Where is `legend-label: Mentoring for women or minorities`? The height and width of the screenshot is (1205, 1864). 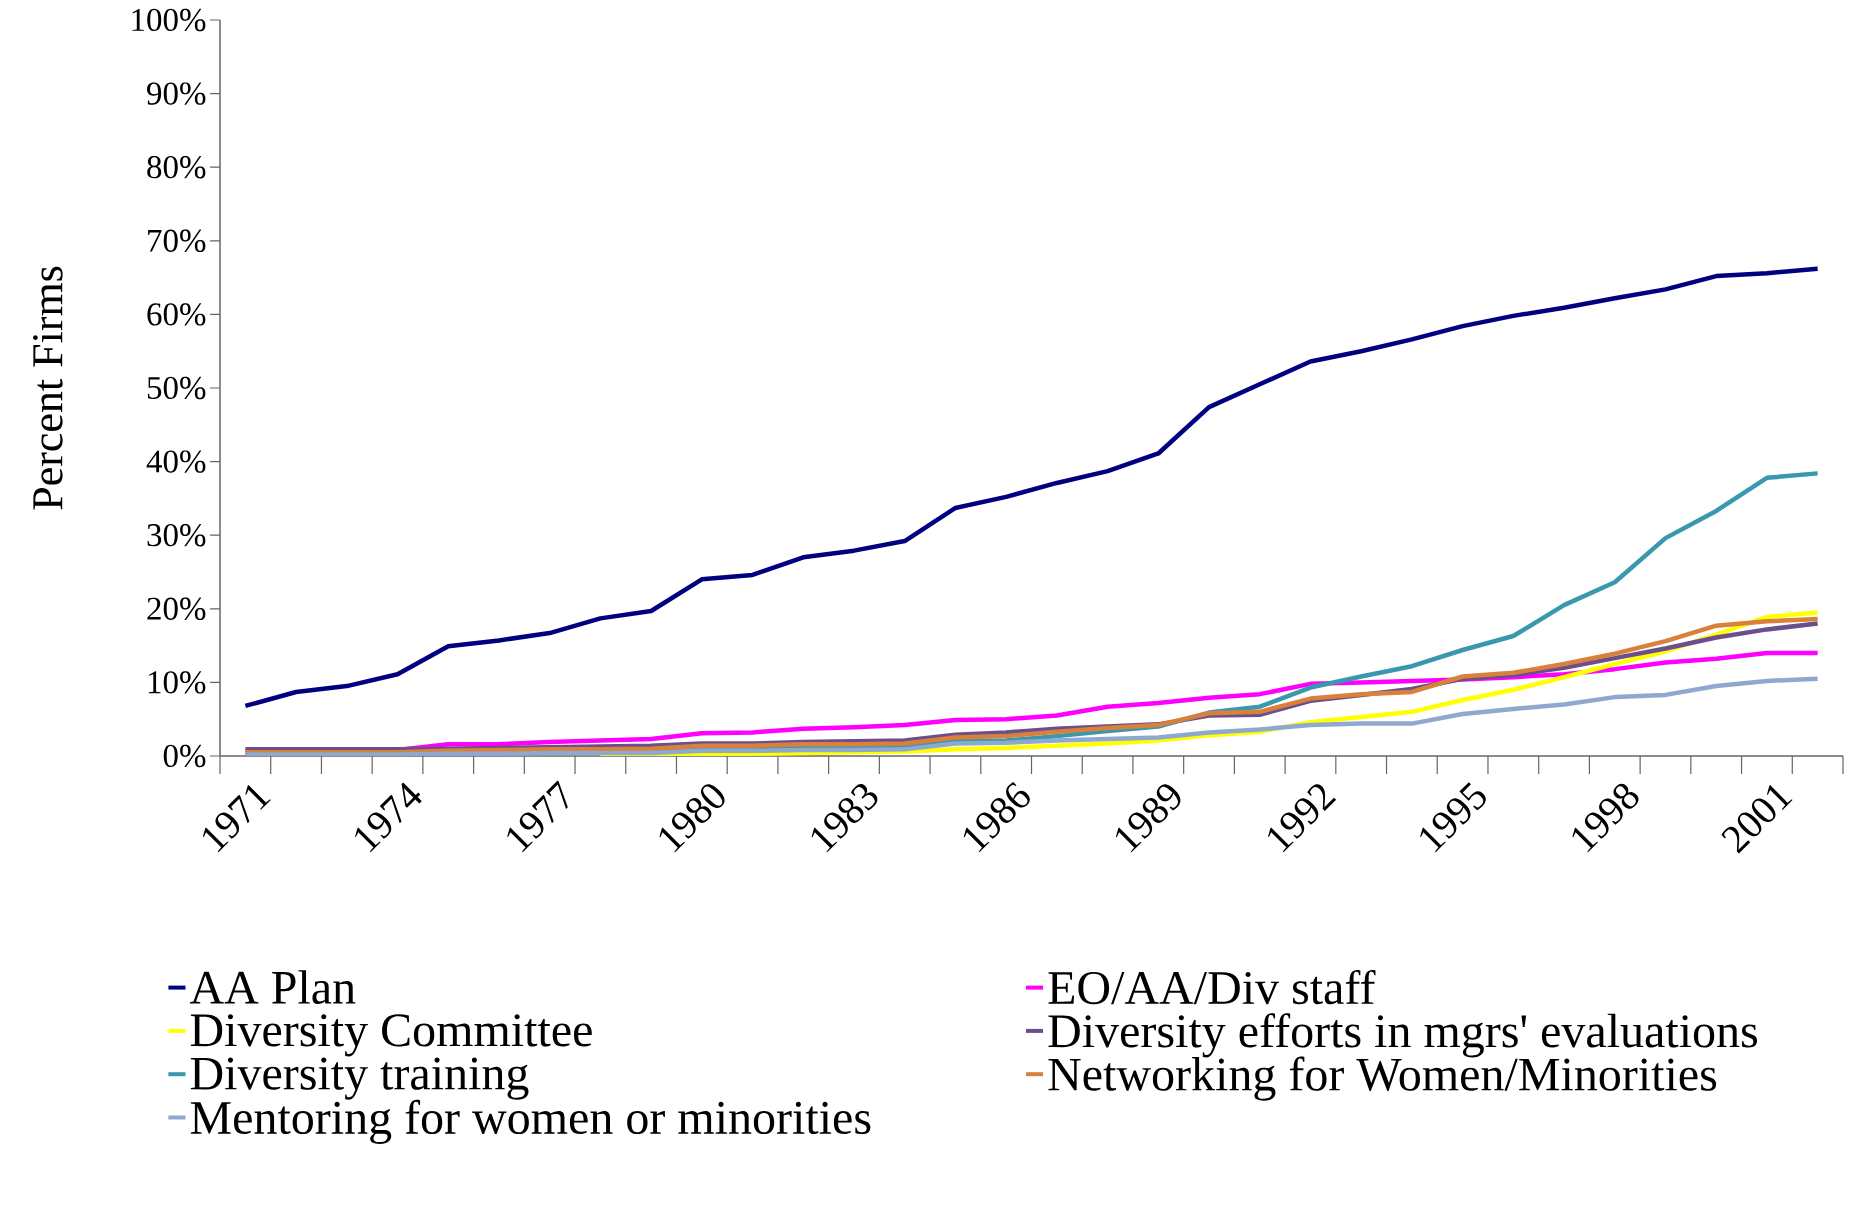
legend-label: Mentoring for women or minorities is located at coordinates (530, 1122).